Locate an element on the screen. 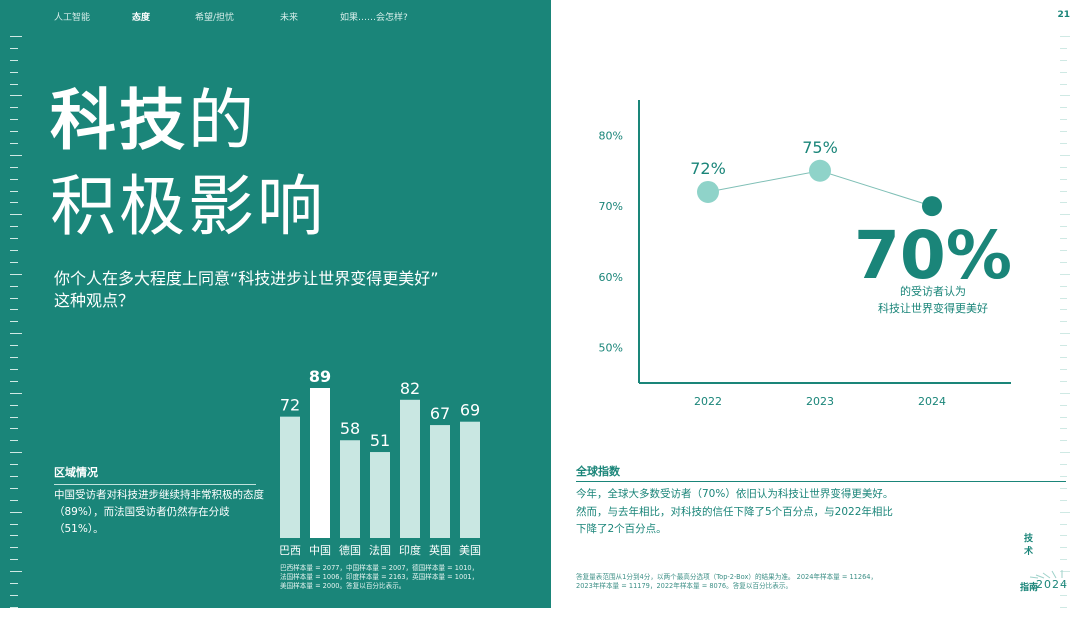 This screenshot has width=1080, height=619. section-nav: 人工智能 态度 希望/担忧 未来 如果……会怎样? is located at coordinates (247, 16).